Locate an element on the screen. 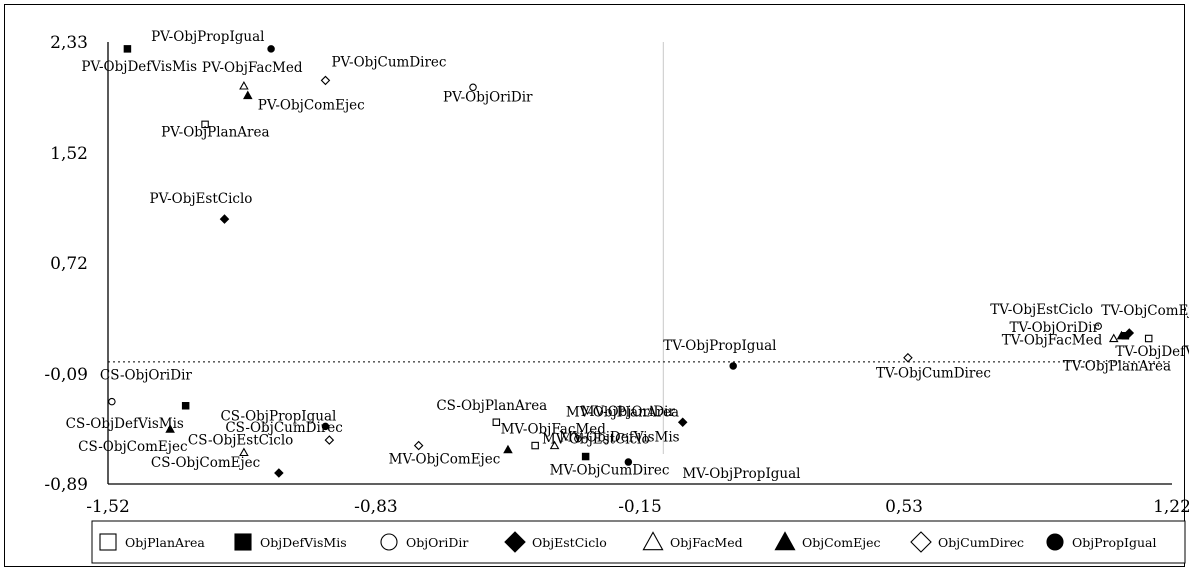 The height and width of the screenshot is (571, 1189). point-label: CS-ObjEstCiclo is located at coordinates (240, 440).